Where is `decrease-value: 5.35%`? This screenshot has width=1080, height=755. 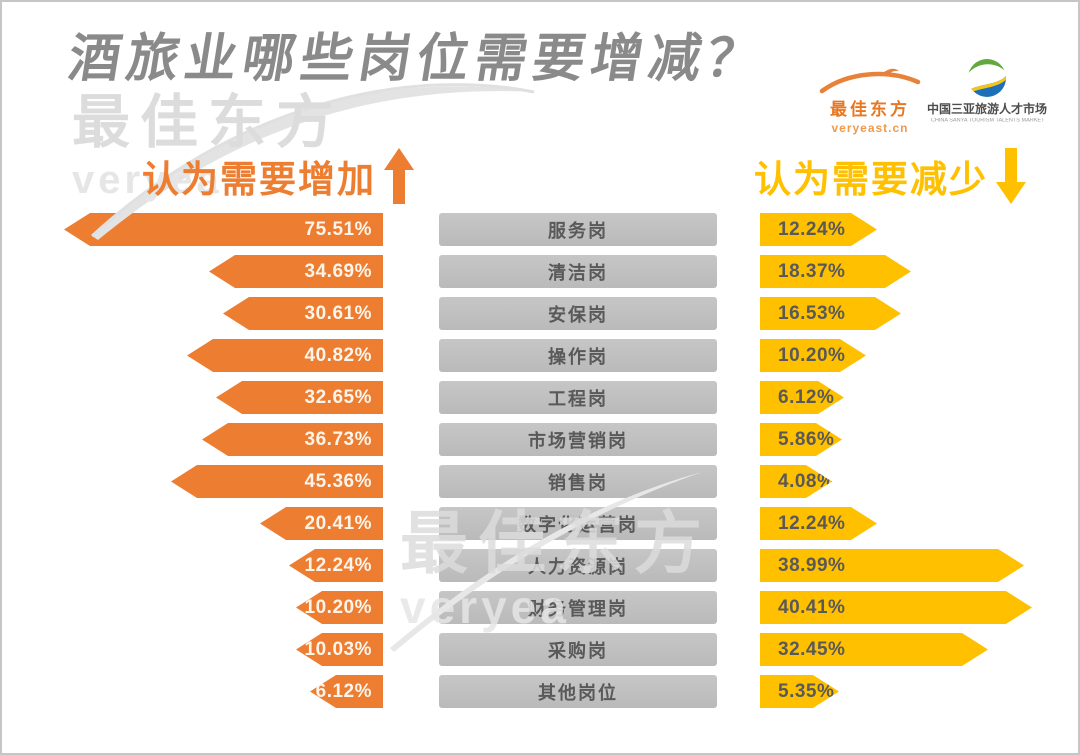 decrease-value: 5.35% is located at coordinates (806, 691).